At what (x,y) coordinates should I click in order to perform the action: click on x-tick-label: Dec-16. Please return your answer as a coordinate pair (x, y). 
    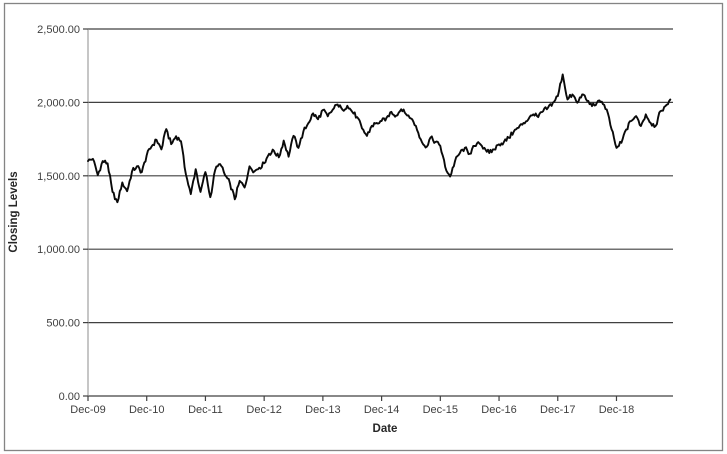
    Looking at the image, I should click on (498, 410).